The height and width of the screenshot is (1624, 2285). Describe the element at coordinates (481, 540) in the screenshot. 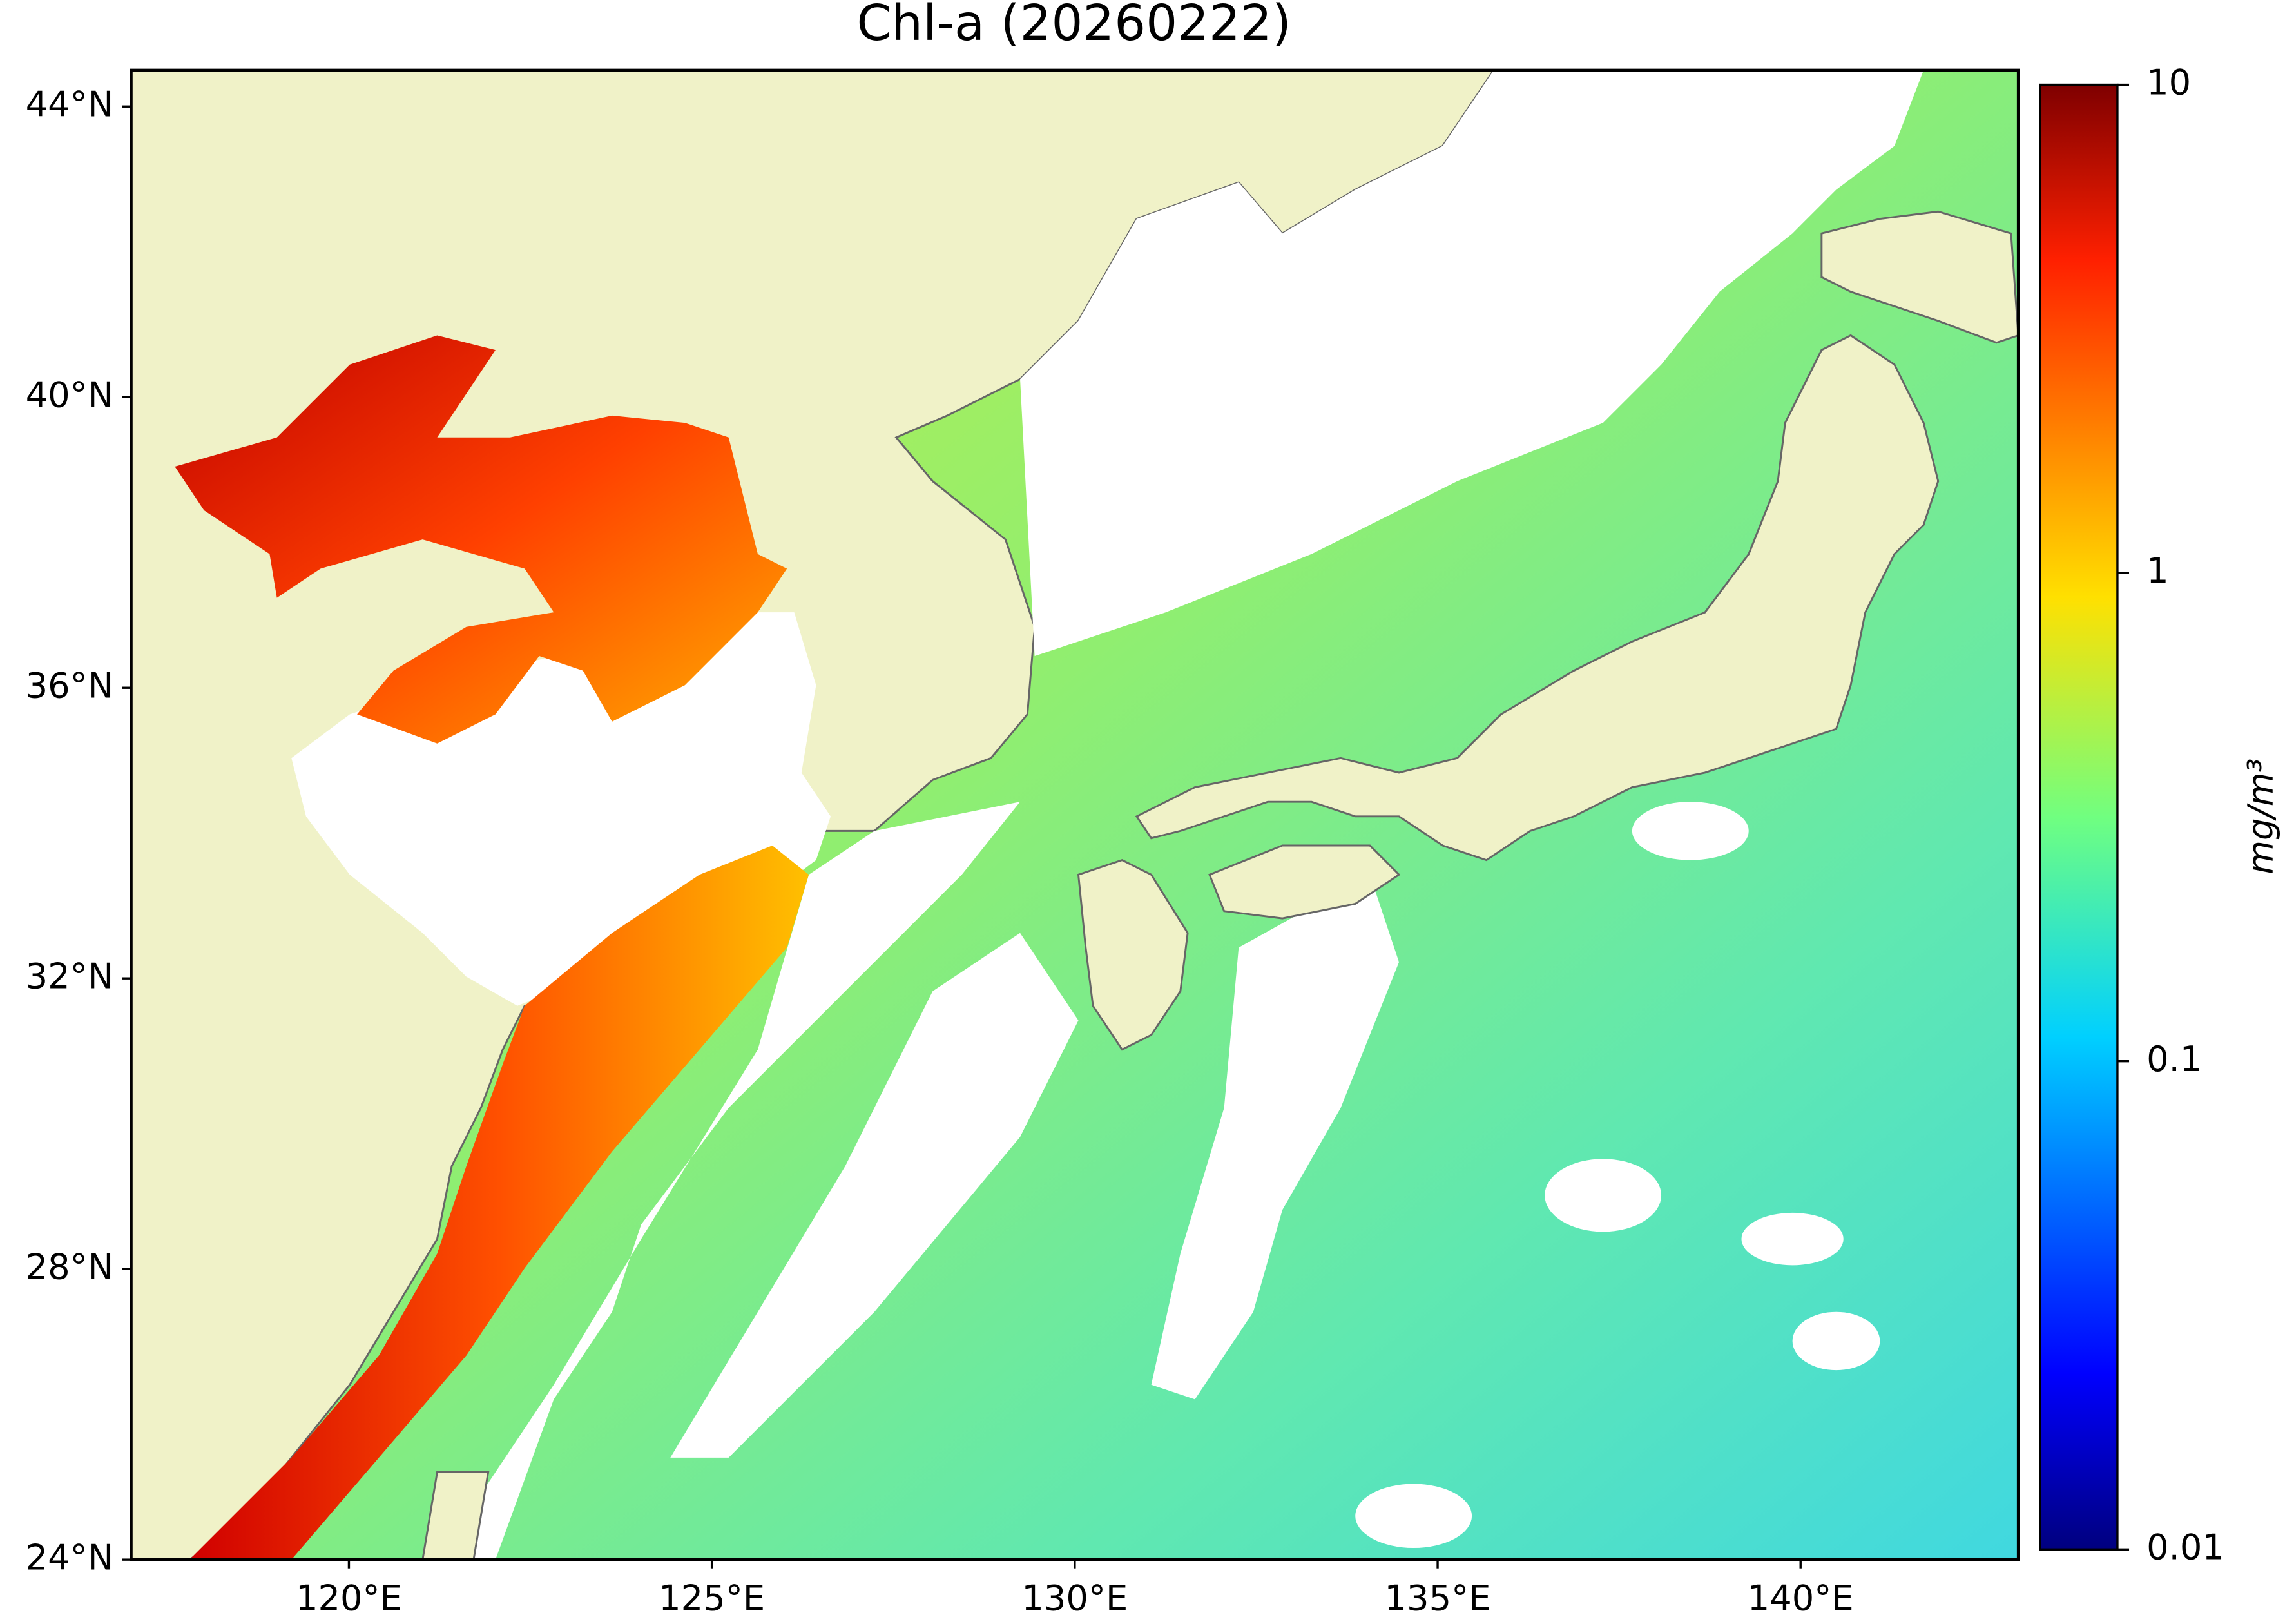

I see `bohai-high-chl` at that location.